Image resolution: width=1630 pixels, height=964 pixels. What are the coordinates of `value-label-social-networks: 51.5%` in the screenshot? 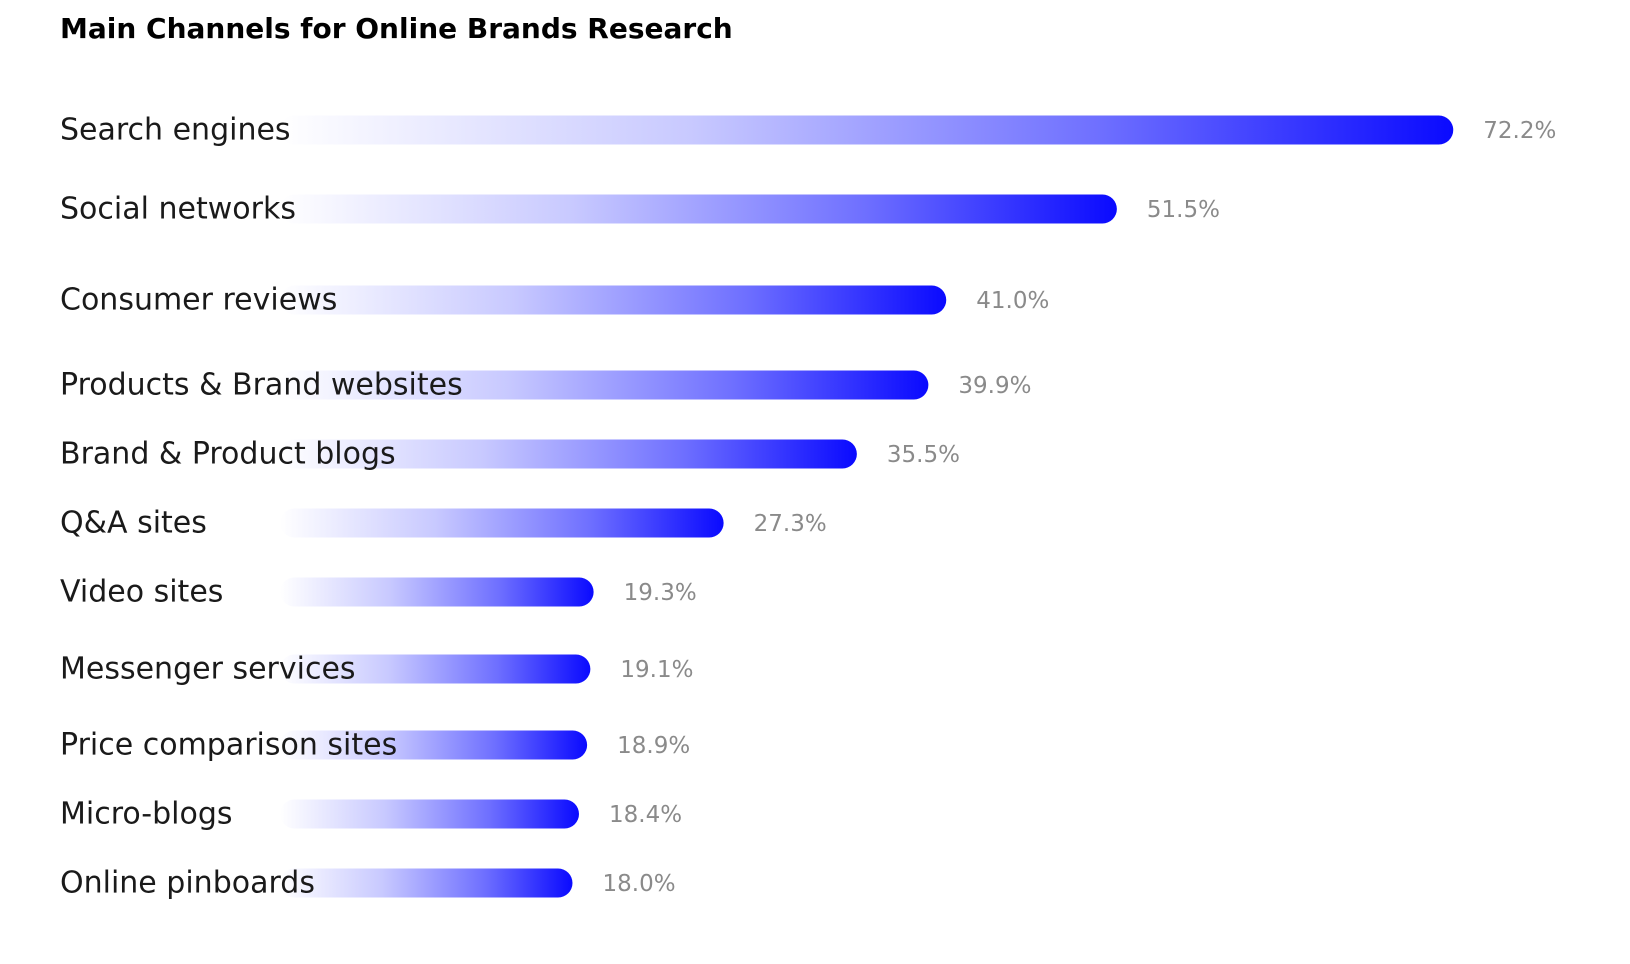 It's located at (1183, 210).